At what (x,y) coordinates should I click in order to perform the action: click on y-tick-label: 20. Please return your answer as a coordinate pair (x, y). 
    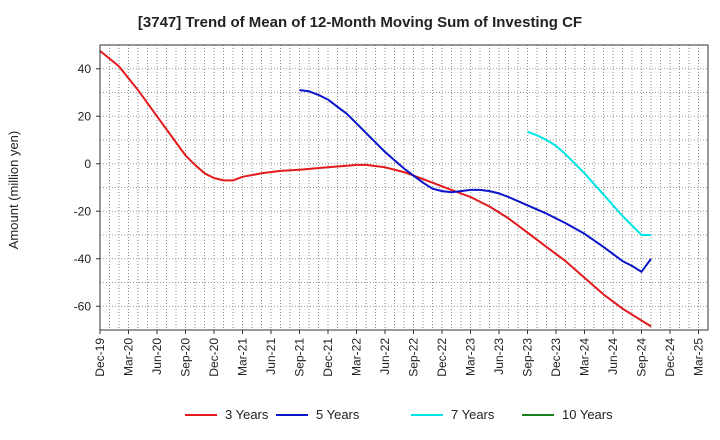
    Looking at the image, I should click on (85, 116).